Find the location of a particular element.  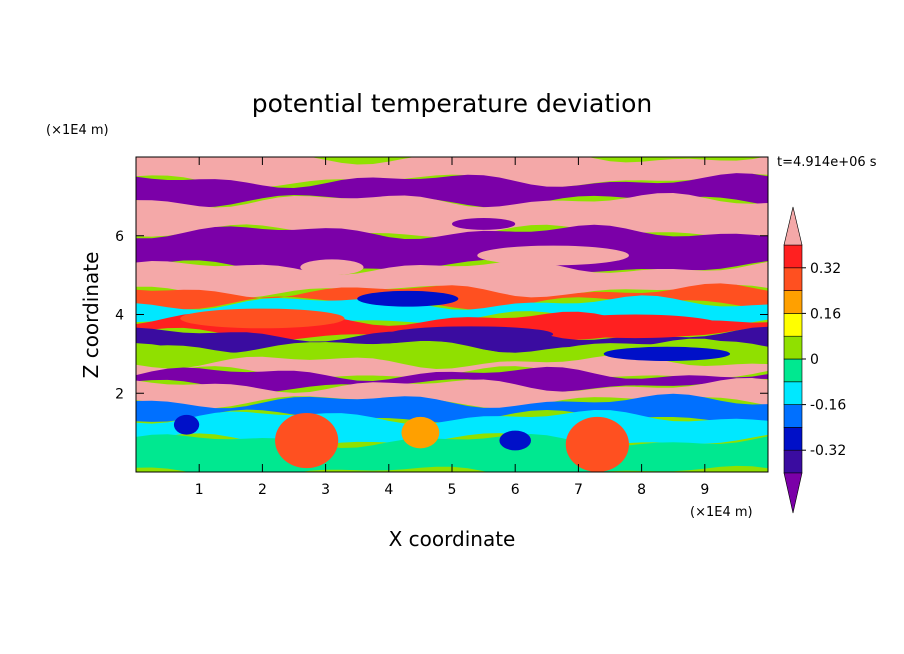

colorbar-extend-high is located at coordinates (793, 226).